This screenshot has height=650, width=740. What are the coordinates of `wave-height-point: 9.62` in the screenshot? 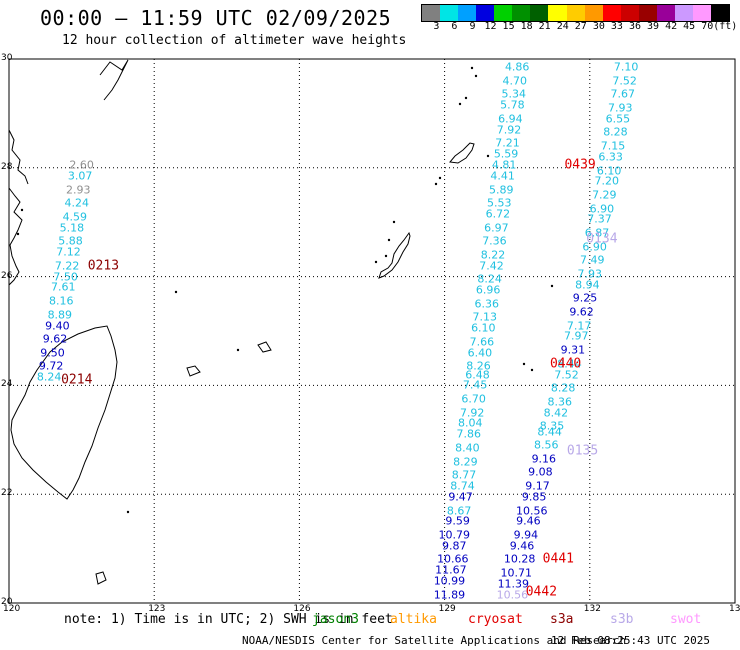 It's located at (581, 312).